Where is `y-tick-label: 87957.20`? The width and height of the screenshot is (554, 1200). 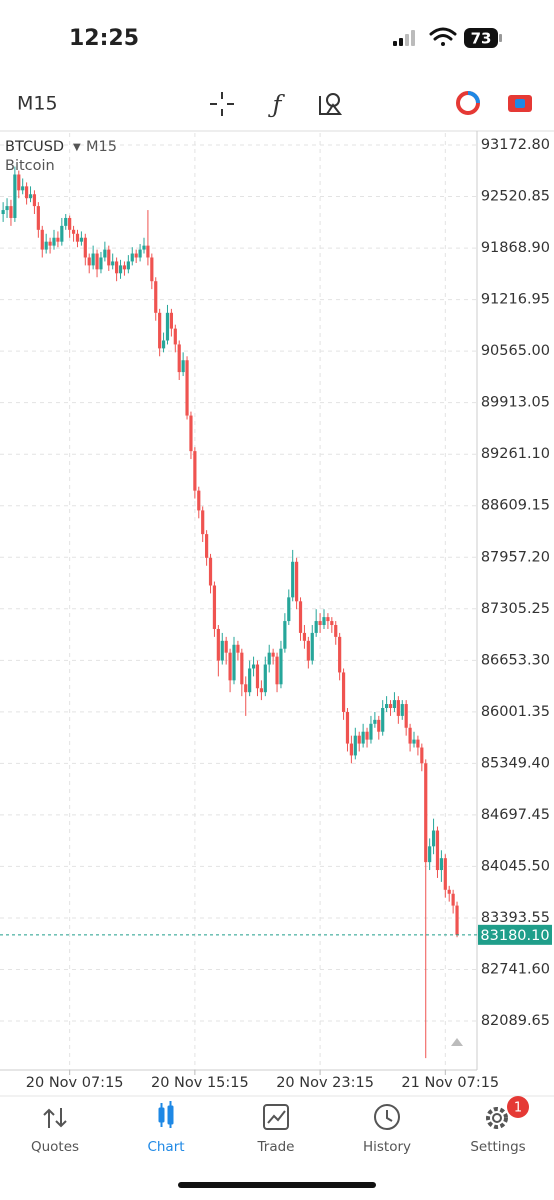 y-tick-label: 87957.20 is located at coordinates (515, 557).